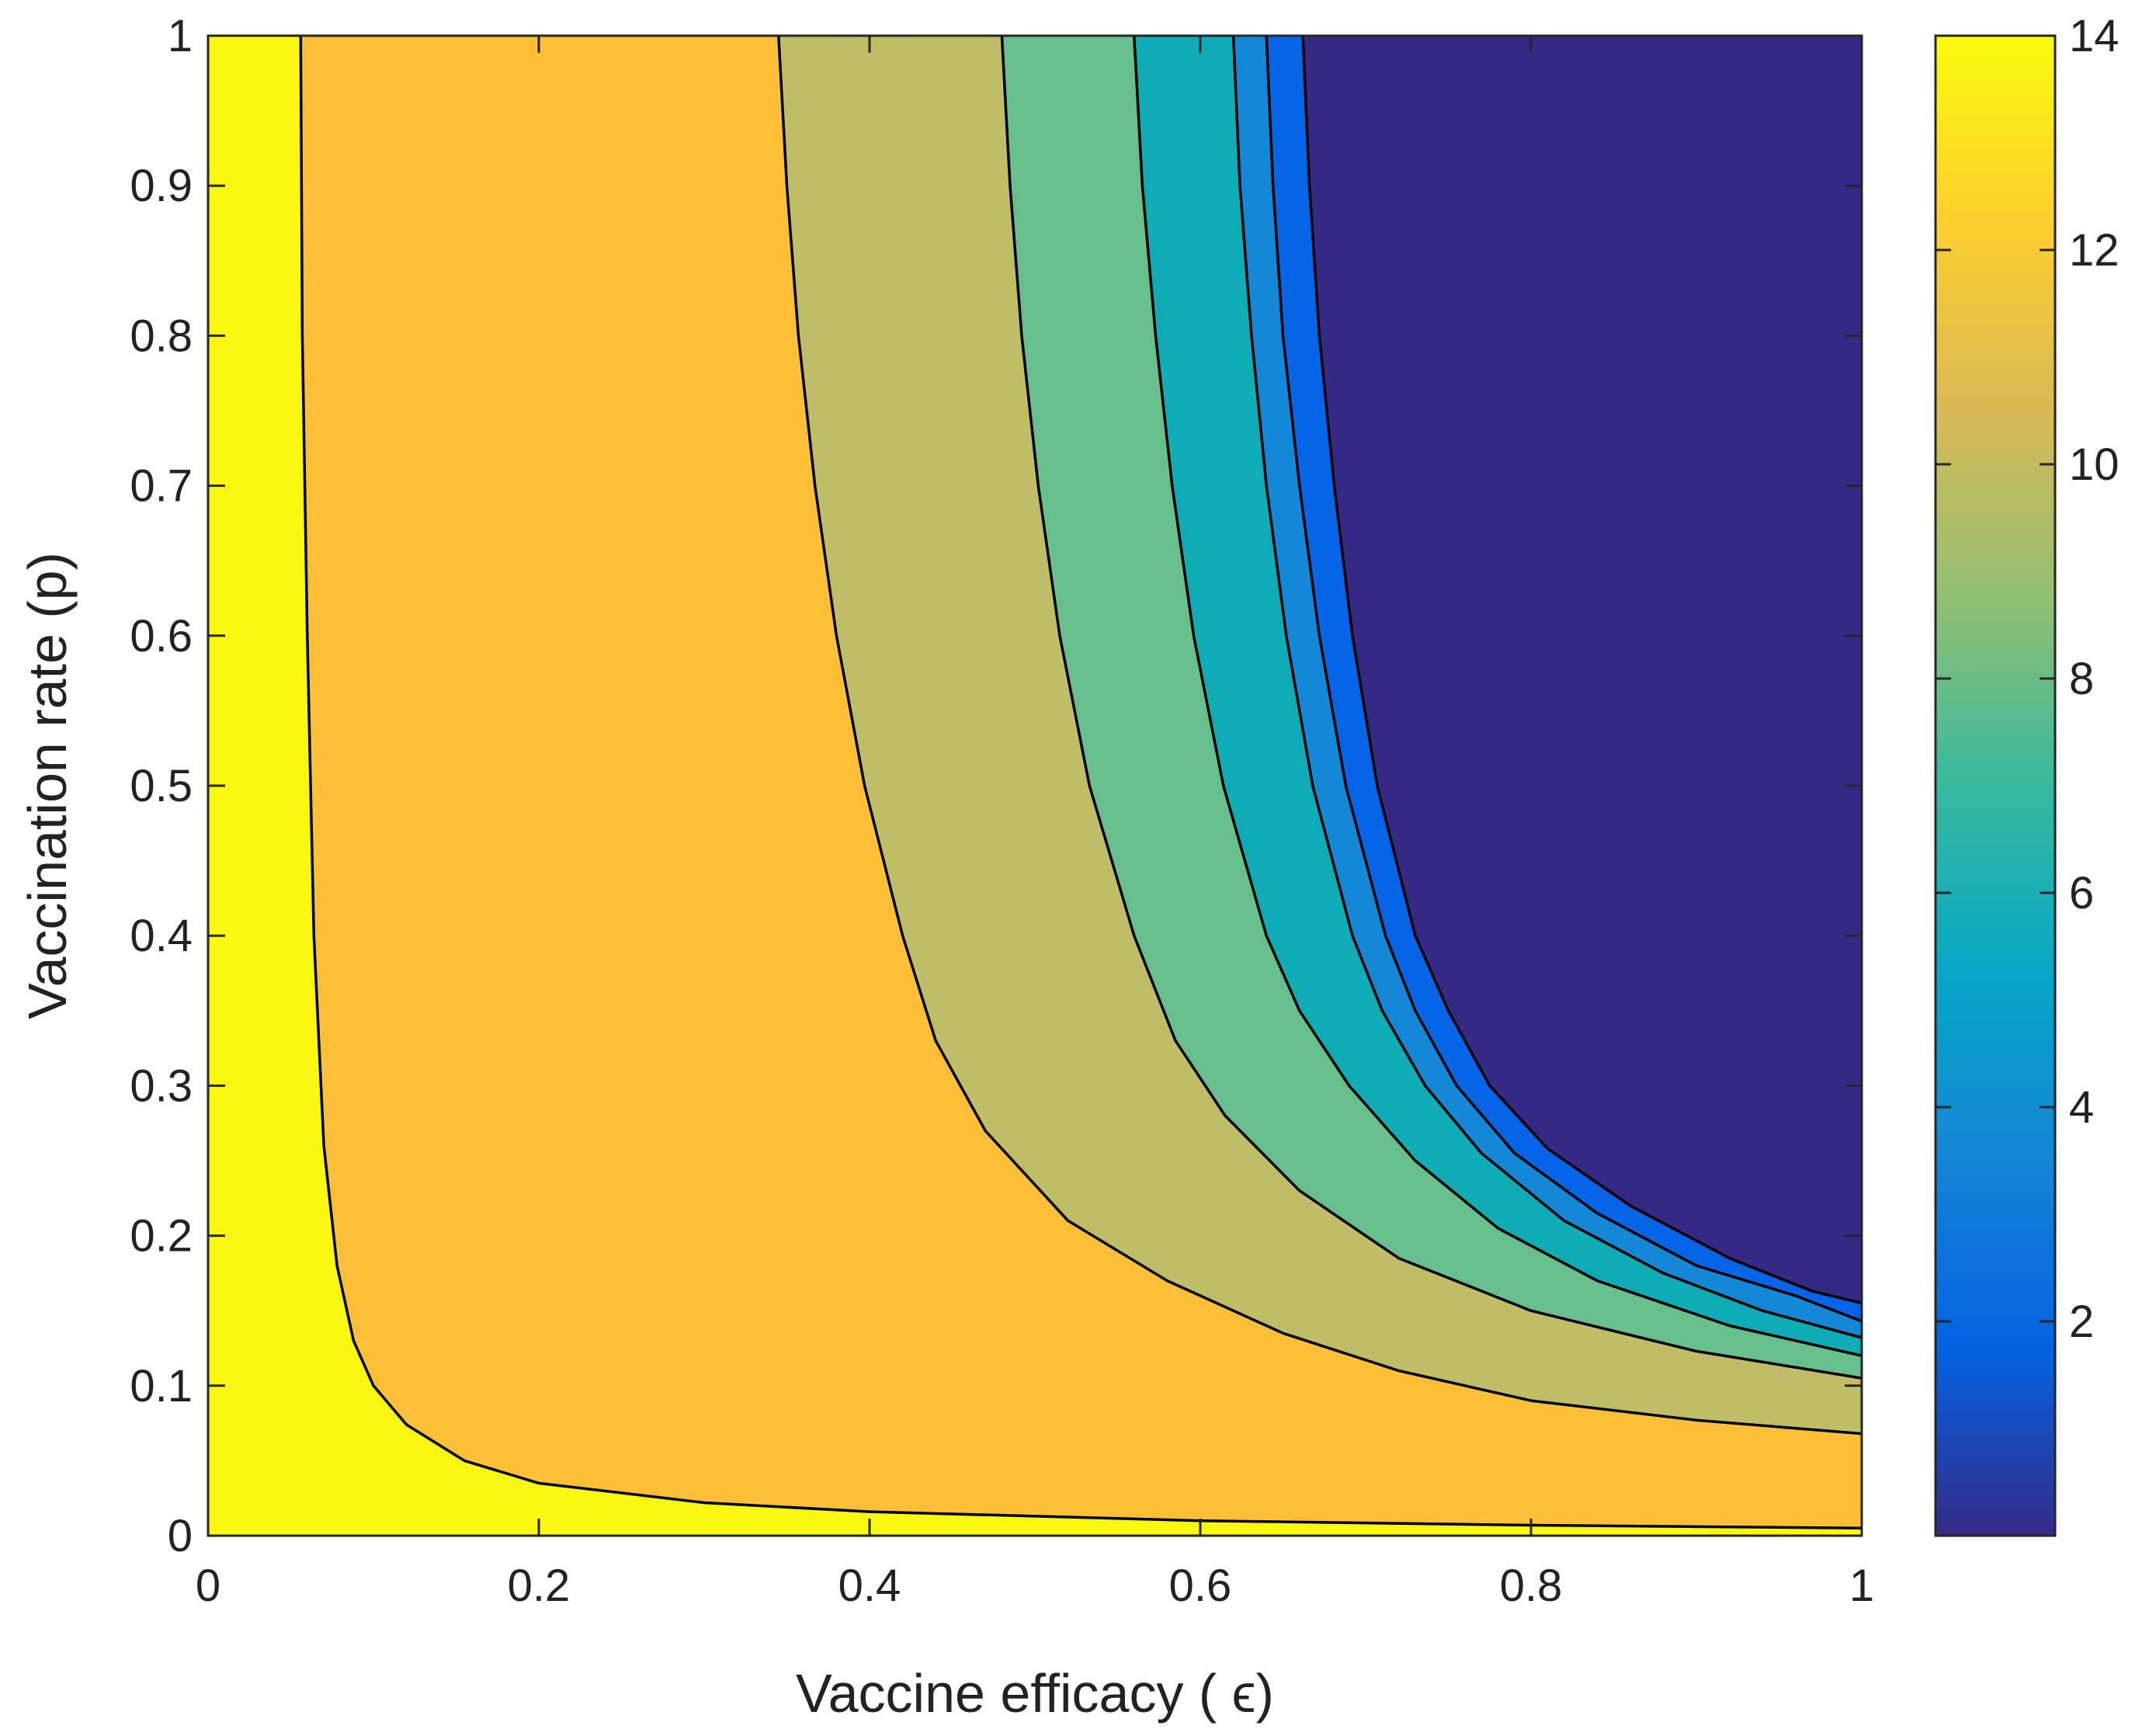  What do you see at coordinates (2081, 1107) in the screenshot?
I see `colorbar-tick-label: 4` at bounding box center [2081, 1107].